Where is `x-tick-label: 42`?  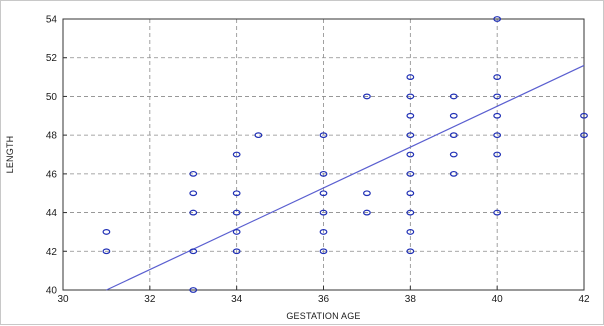 x-tick-label: 42 is located at coordinates (584, 299).